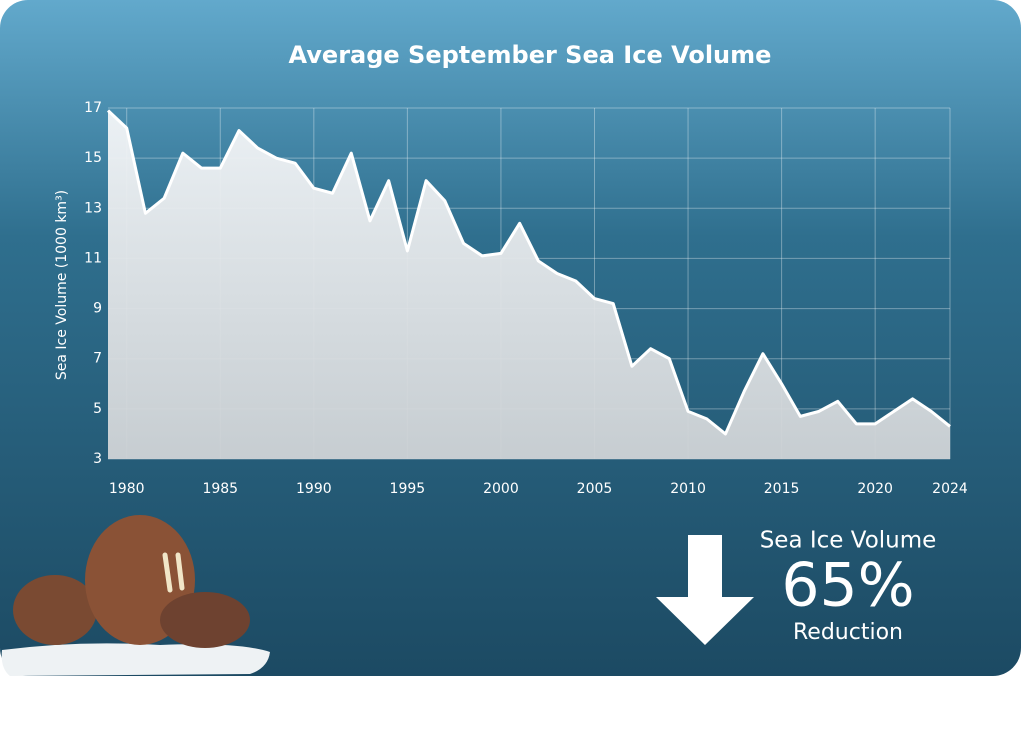 The width and height of the screenshot is (1024, 740). Describe the element at coordinates (875, 489) in the screenshot. I see `x-tick-label: 2020` at that location.